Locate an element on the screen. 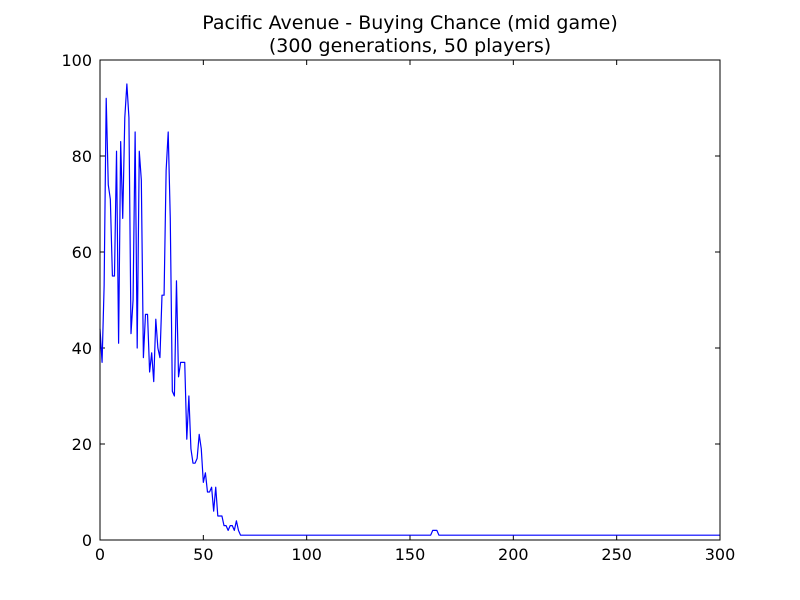 This screenshot has height=600, width=800. x-tick-label: 100 is located at coordinates (306, 554).